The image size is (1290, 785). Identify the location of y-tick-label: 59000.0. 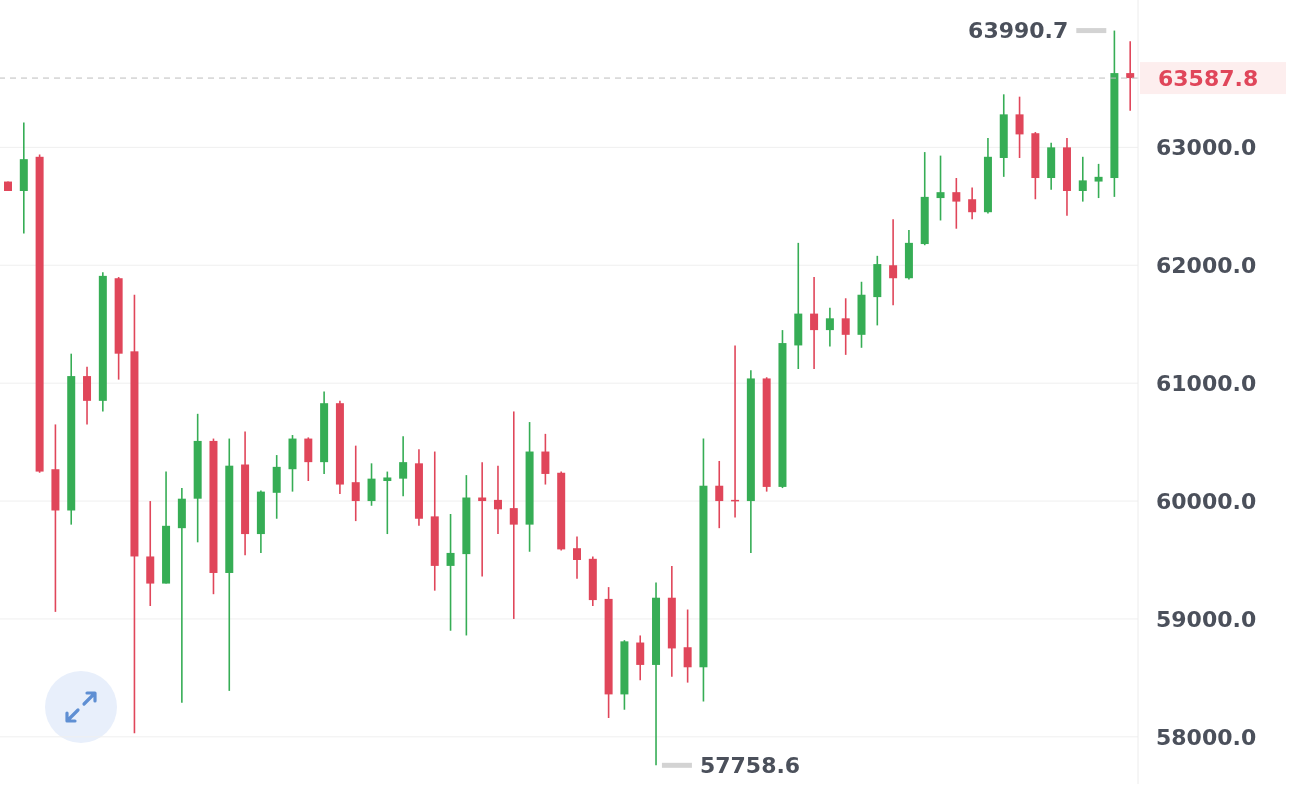
(1206, 619).